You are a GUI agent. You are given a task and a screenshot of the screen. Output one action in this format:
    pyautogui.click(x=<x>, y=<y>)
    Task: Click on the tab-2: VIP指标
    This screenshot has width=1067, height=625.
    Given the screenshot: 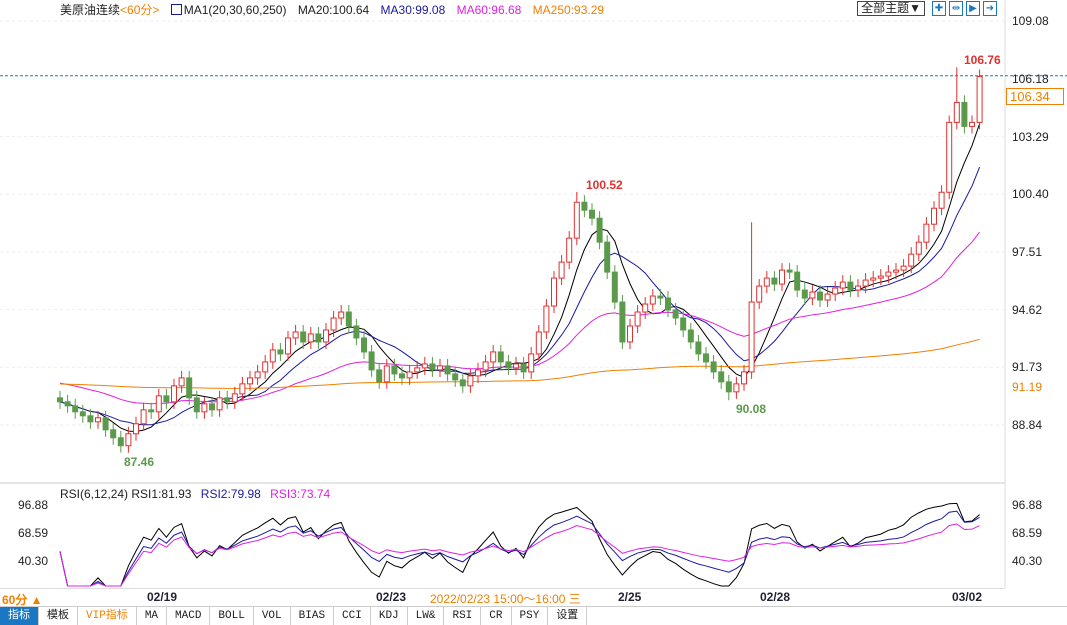 What is the action you would take?
    pyautogui.click(x=107, y=616)
    